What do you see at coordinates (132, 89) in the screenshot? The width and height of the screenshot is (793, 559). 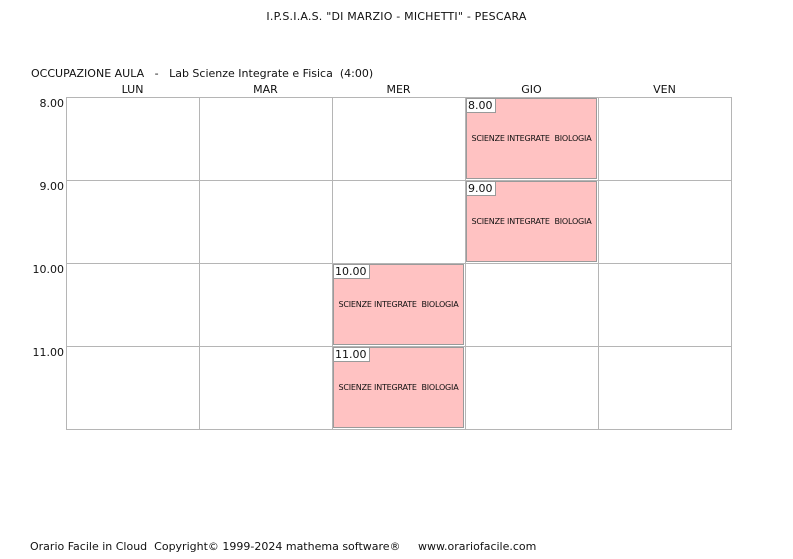 I see `day-label-mon: LUN` at bounding box center [132, 89].